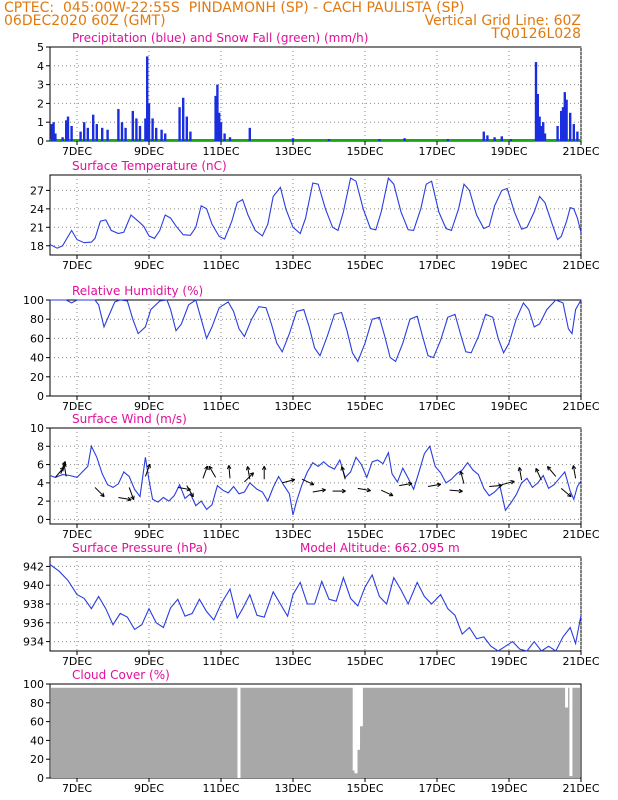  Describe the element at coordinates (77, 788) in the screenshot. I see `x-tick-label: 7DEC` at that location.